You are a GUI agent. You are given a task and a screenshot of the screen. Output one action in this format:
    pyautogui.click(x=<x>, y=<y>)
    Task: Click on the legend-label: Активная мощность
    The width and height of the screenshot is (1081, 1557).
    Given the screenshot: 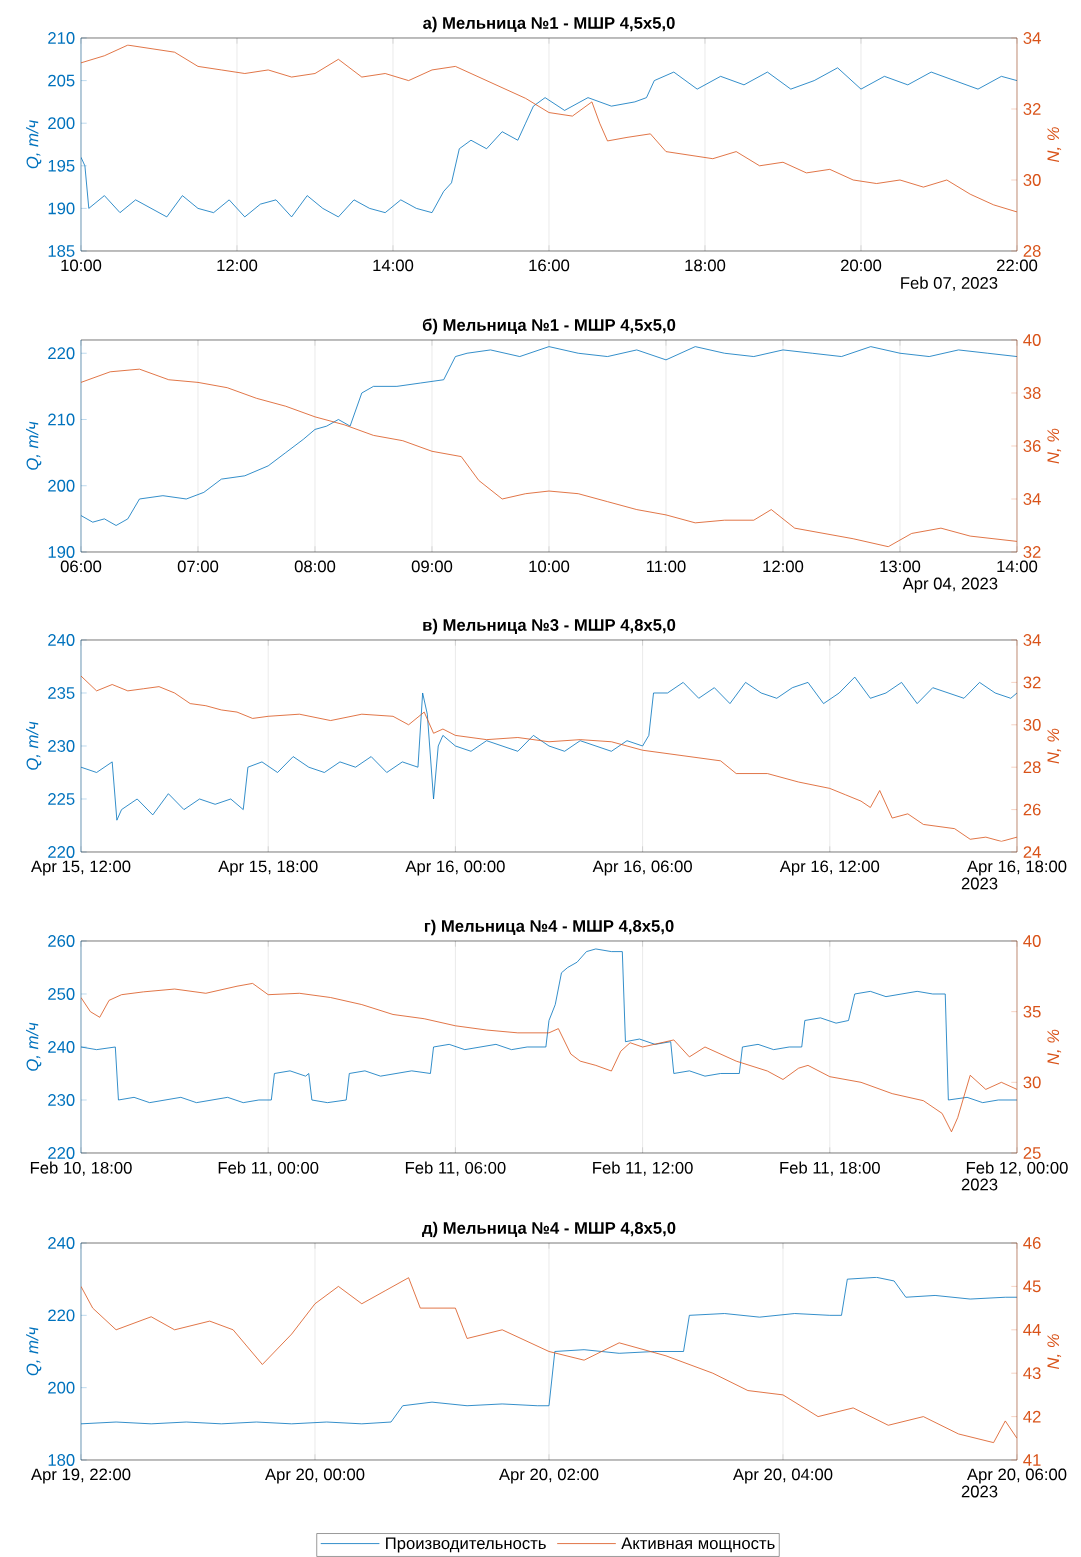 What is the action you would take?
    pyautogui.click(x=698, y=1545)
    